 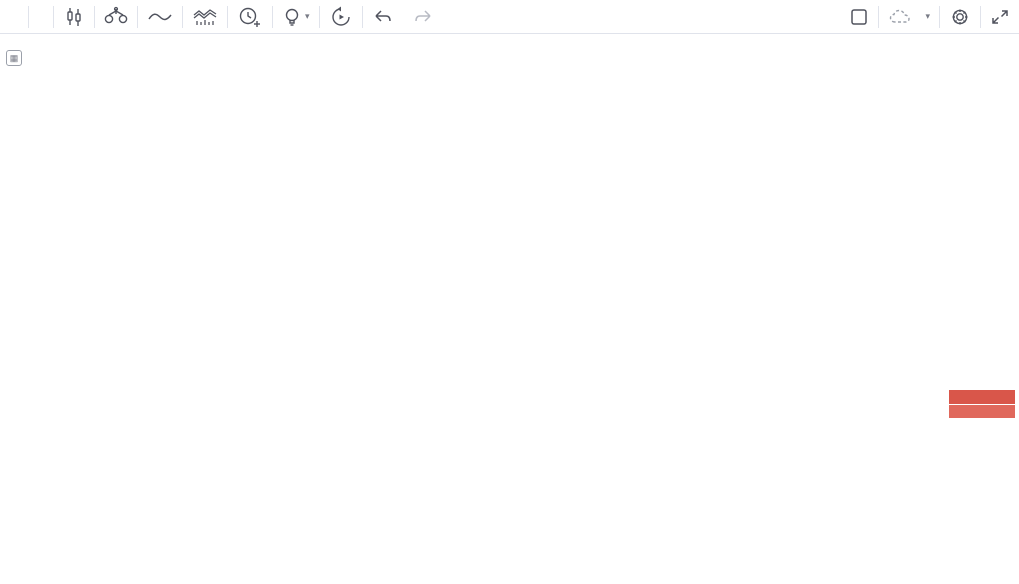 What do you see at coordinates (42, 58) in the screenshot?
I see `ohlc-legend: ▦` at bounding box center [42, 58].